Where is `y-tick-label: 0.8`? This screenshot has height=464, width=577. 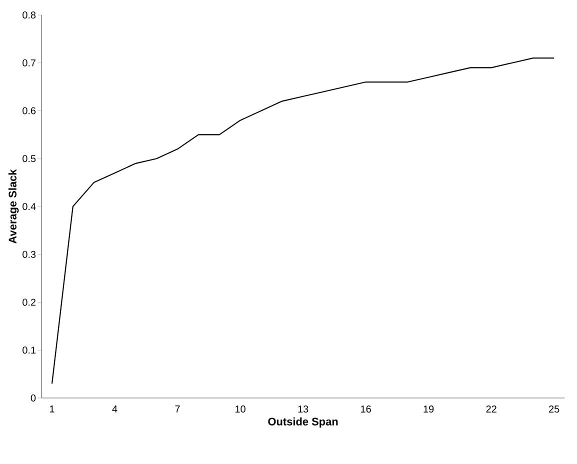
y-tick-label: 0.8 is located at coordinates (29, 15).